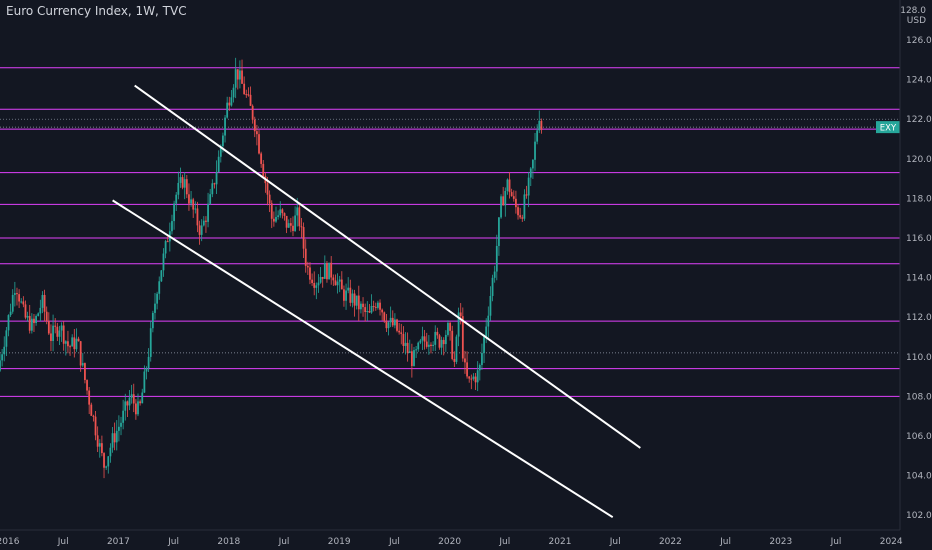  Describe the element at coordinates (919, 437) in the screenshot. I see `price-tick-label: 106.0` at that location.